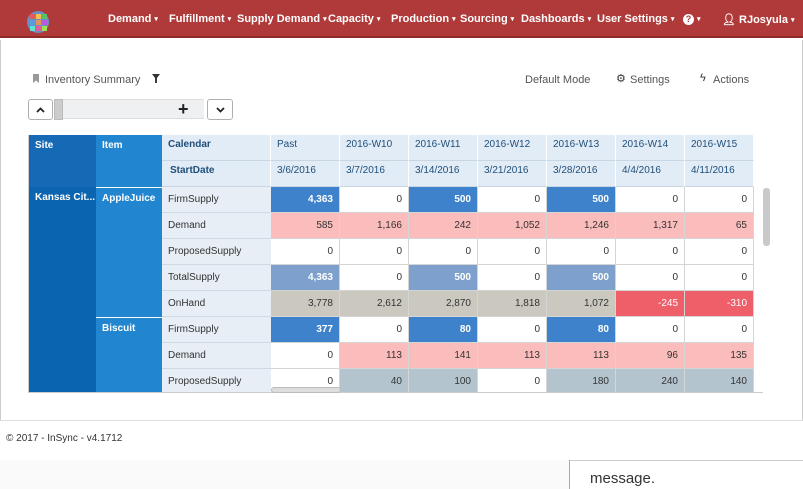 Image resolution: width=803 pixels, height=489 pixels. Describe the element at coordinates (38, 21) in the screenshot. I see `app-logo-icon` at that location.